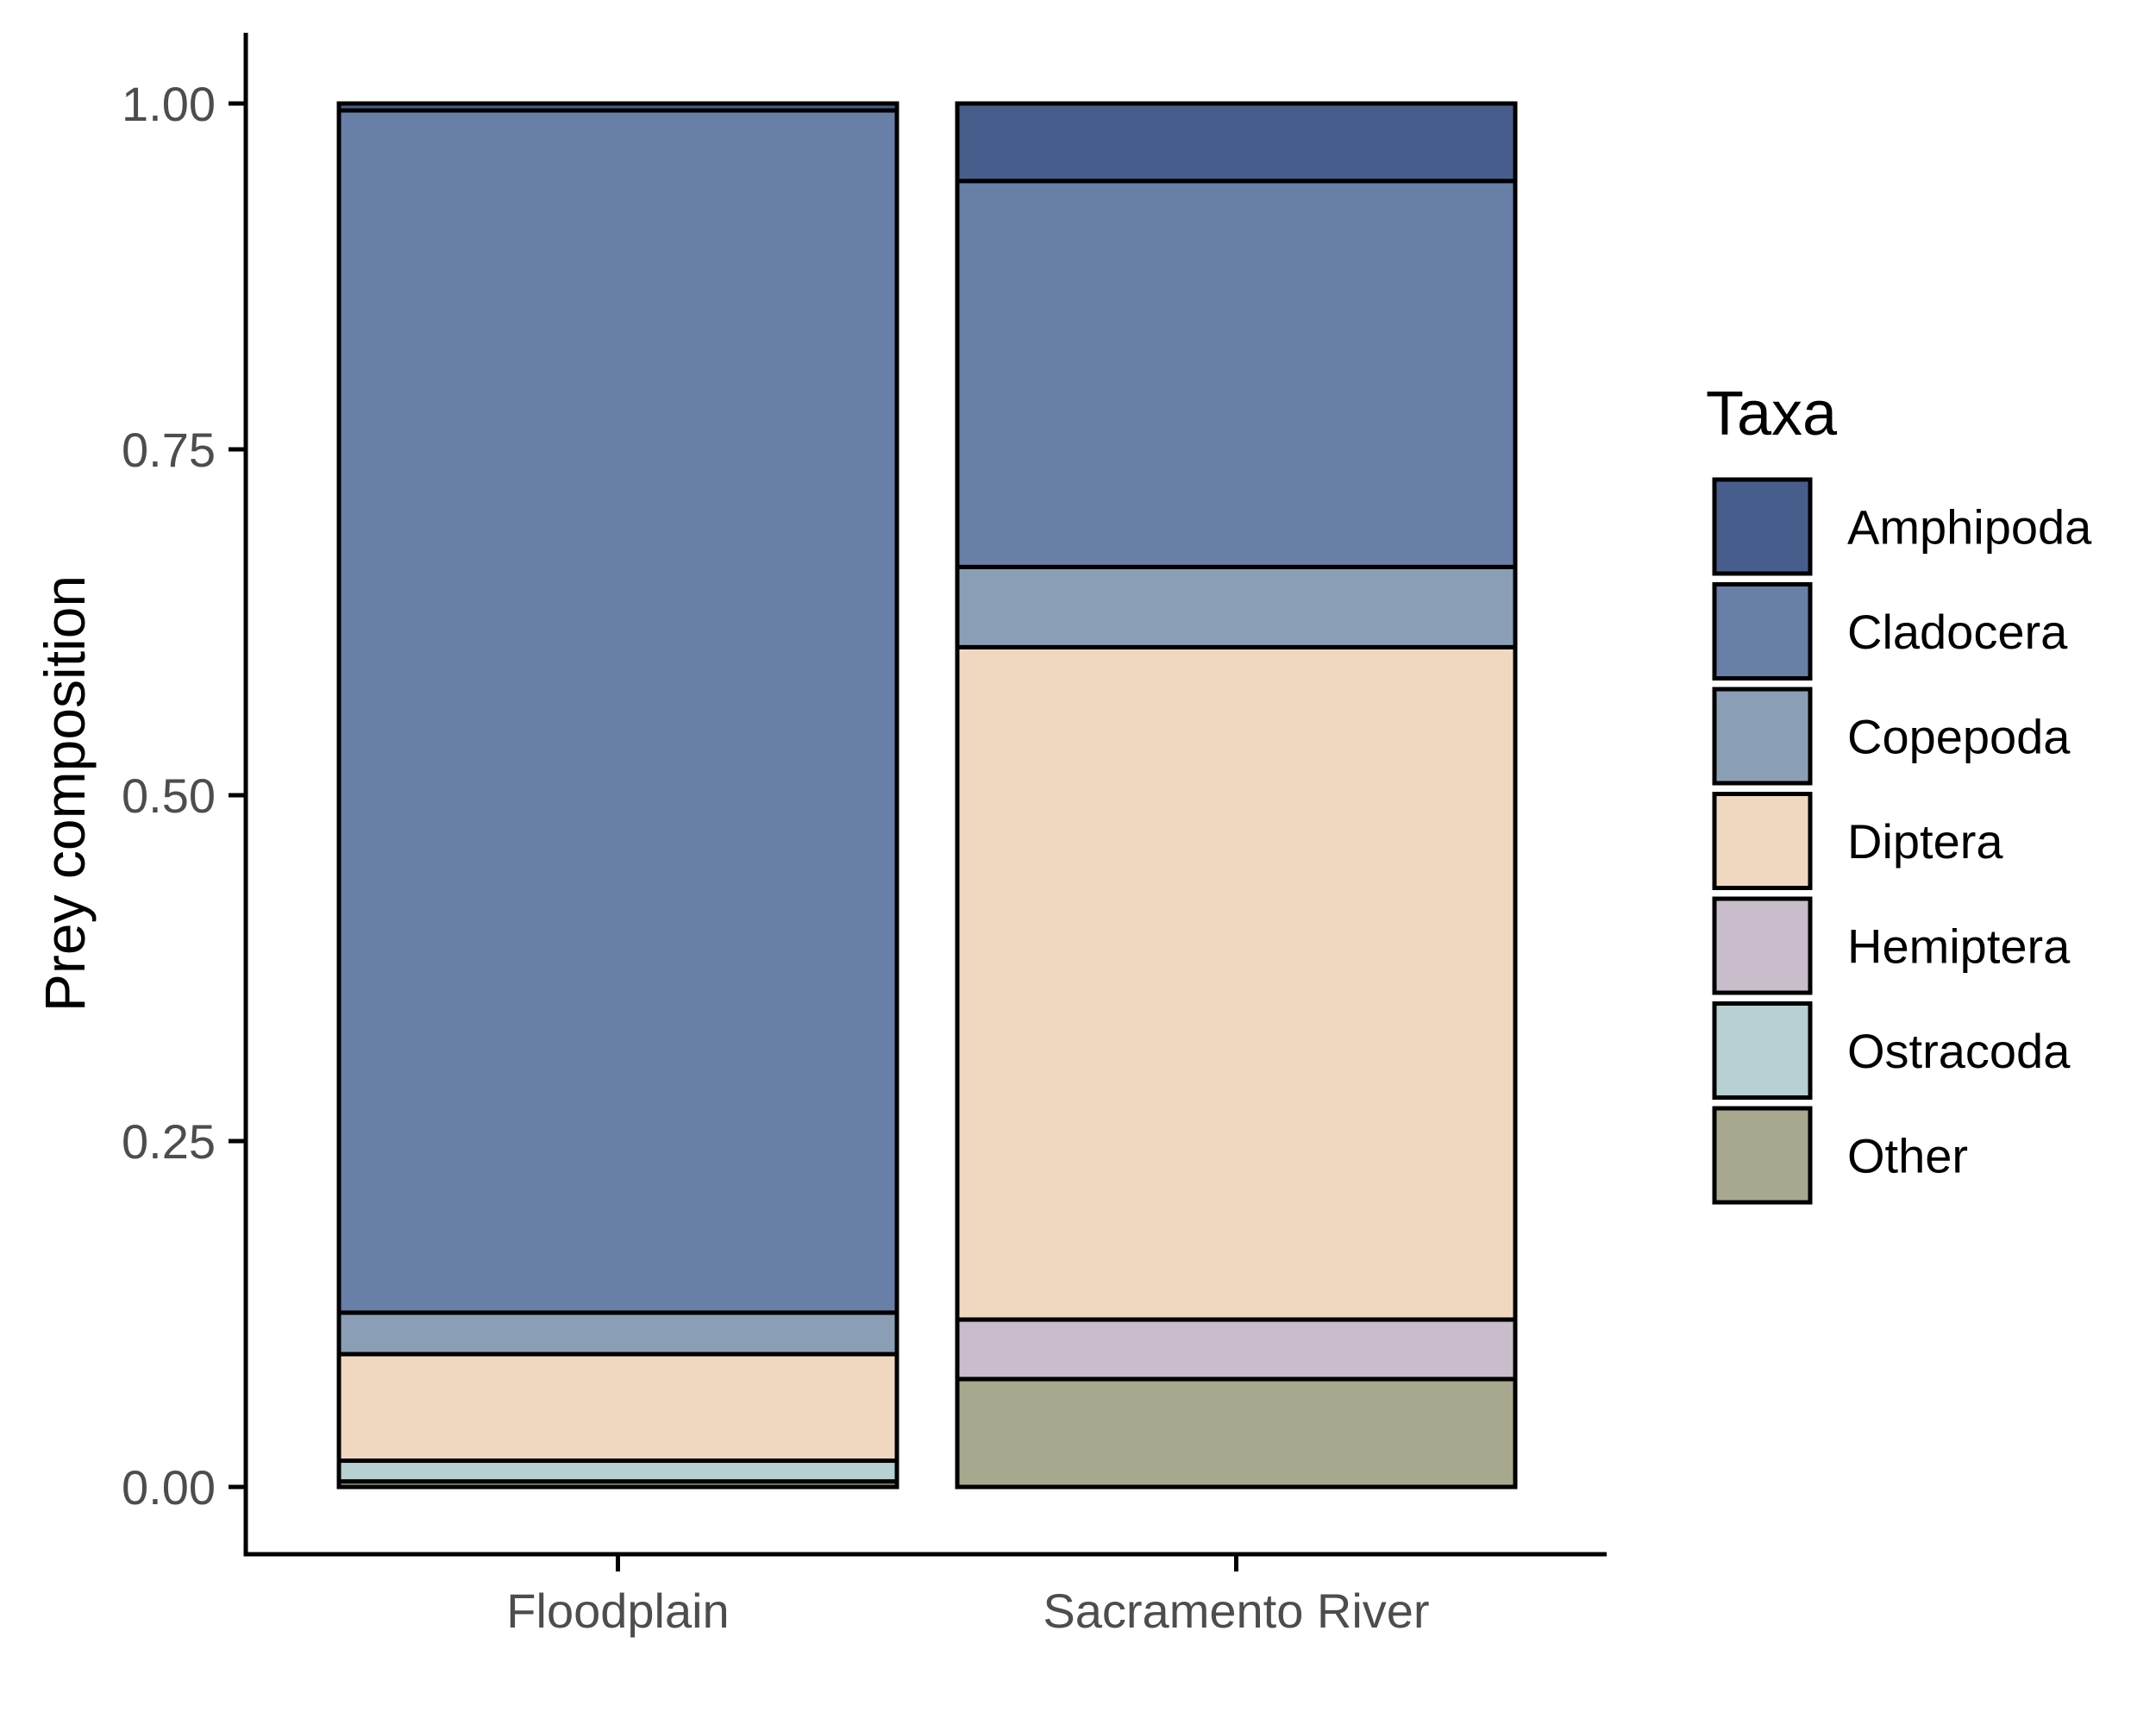 This screenshot has width=2156, height=1725. I want to click on x-tick-label: Floodplain, so click(617, 1611).